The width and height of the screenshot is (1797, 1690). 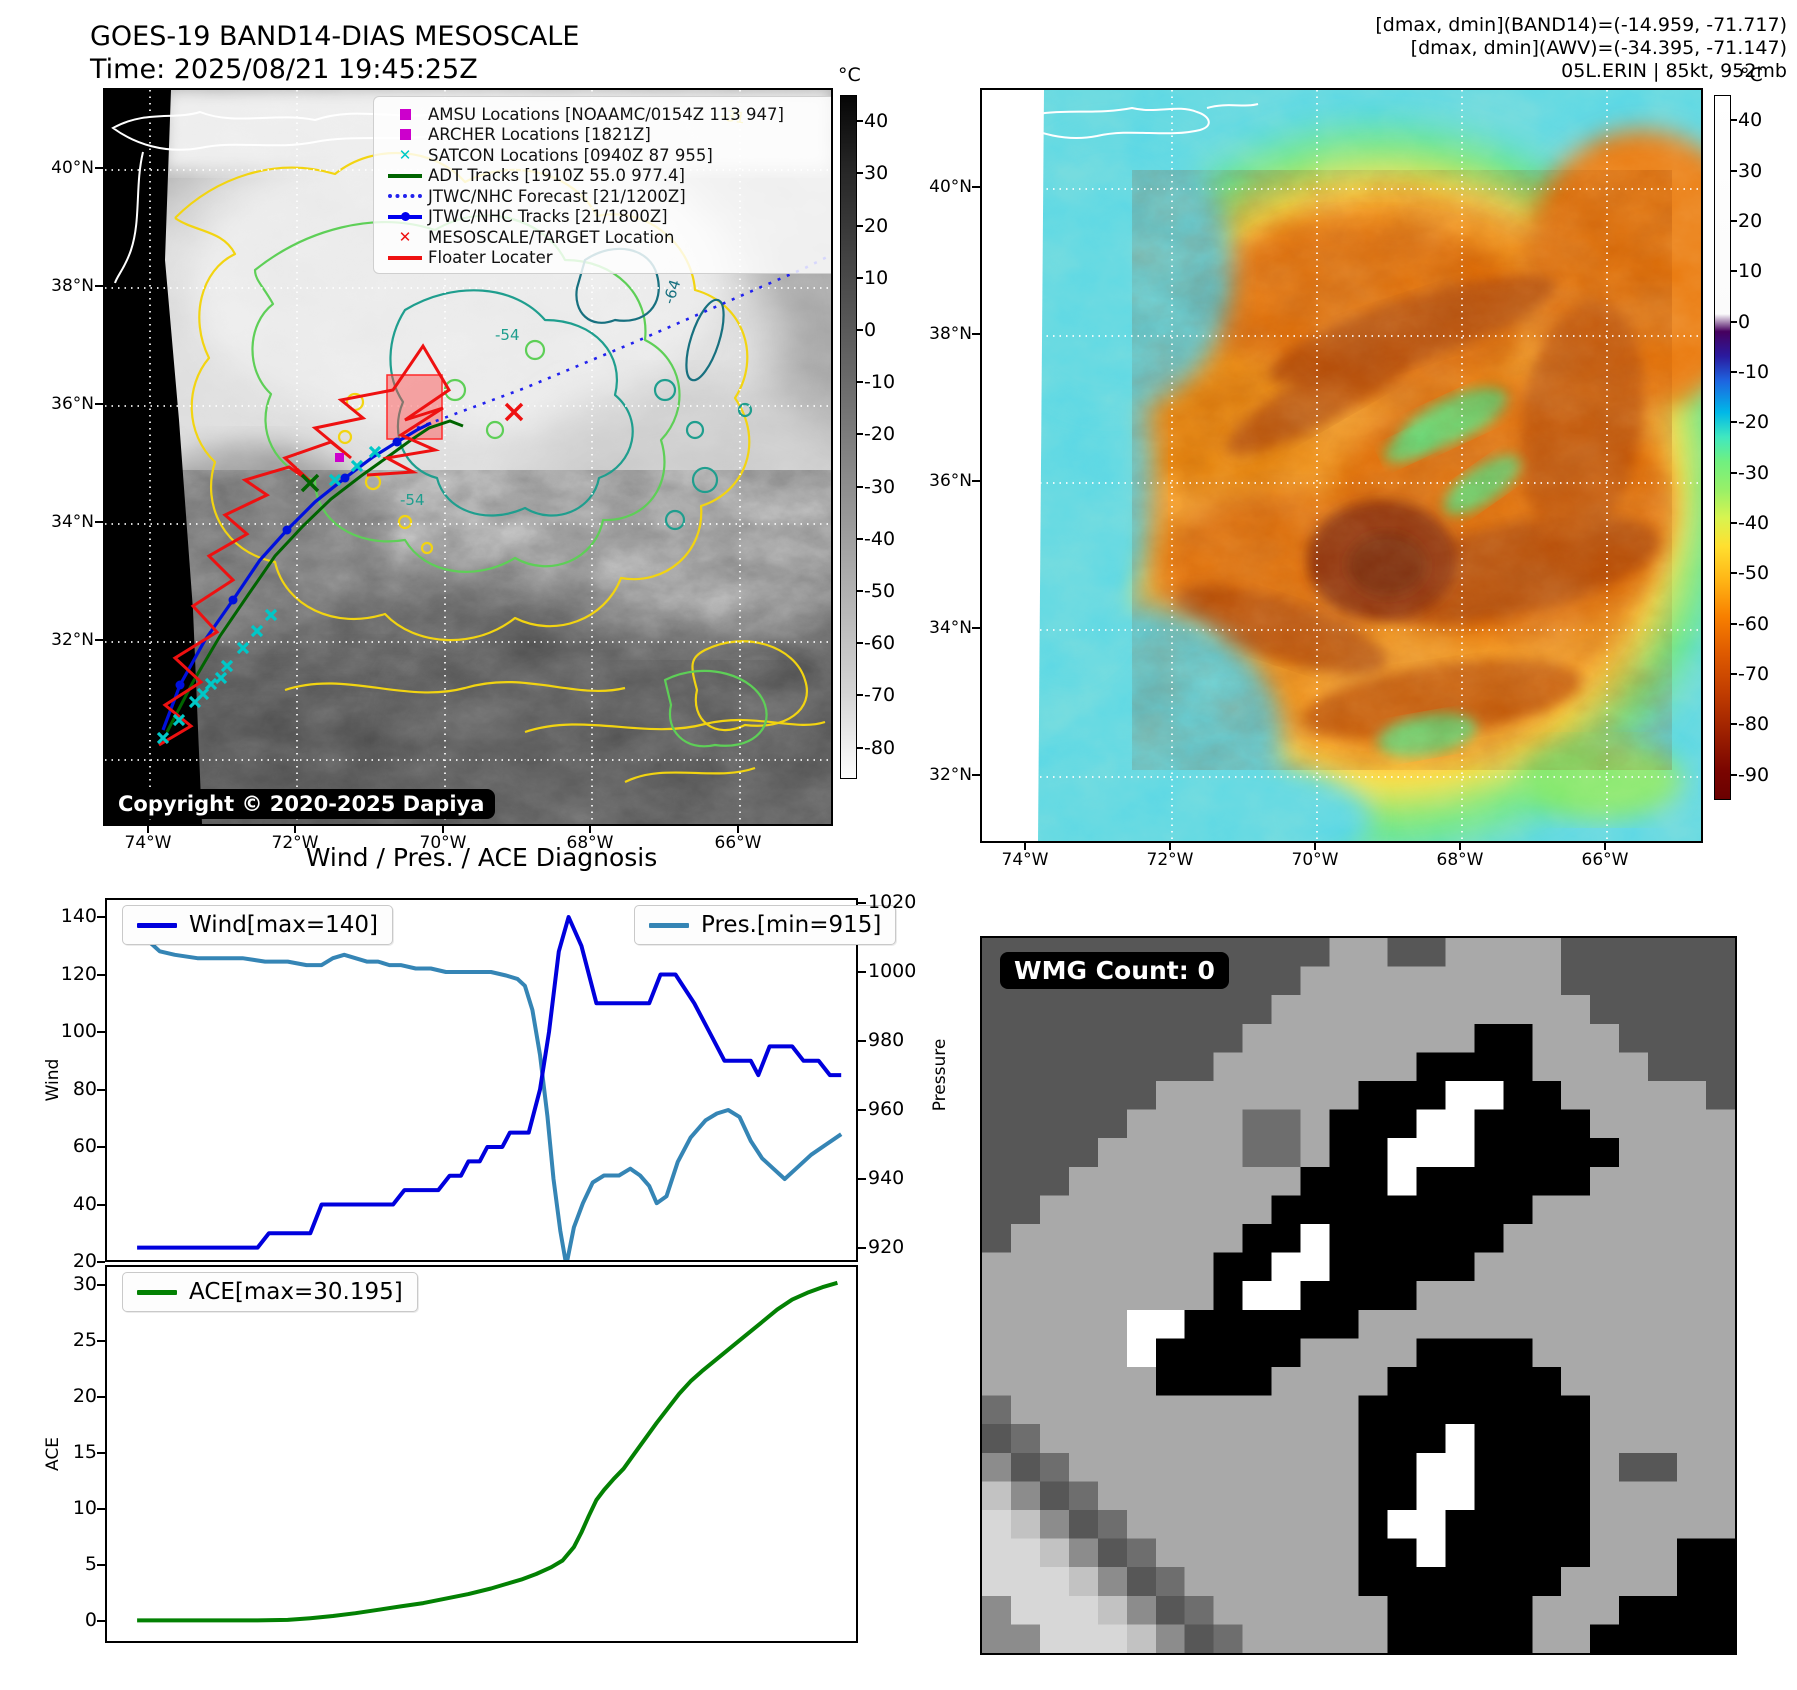 I want to click on panel1-title: GOES-19 BAND14-DIAS MESOSCALE, so click(x=335, y=36).